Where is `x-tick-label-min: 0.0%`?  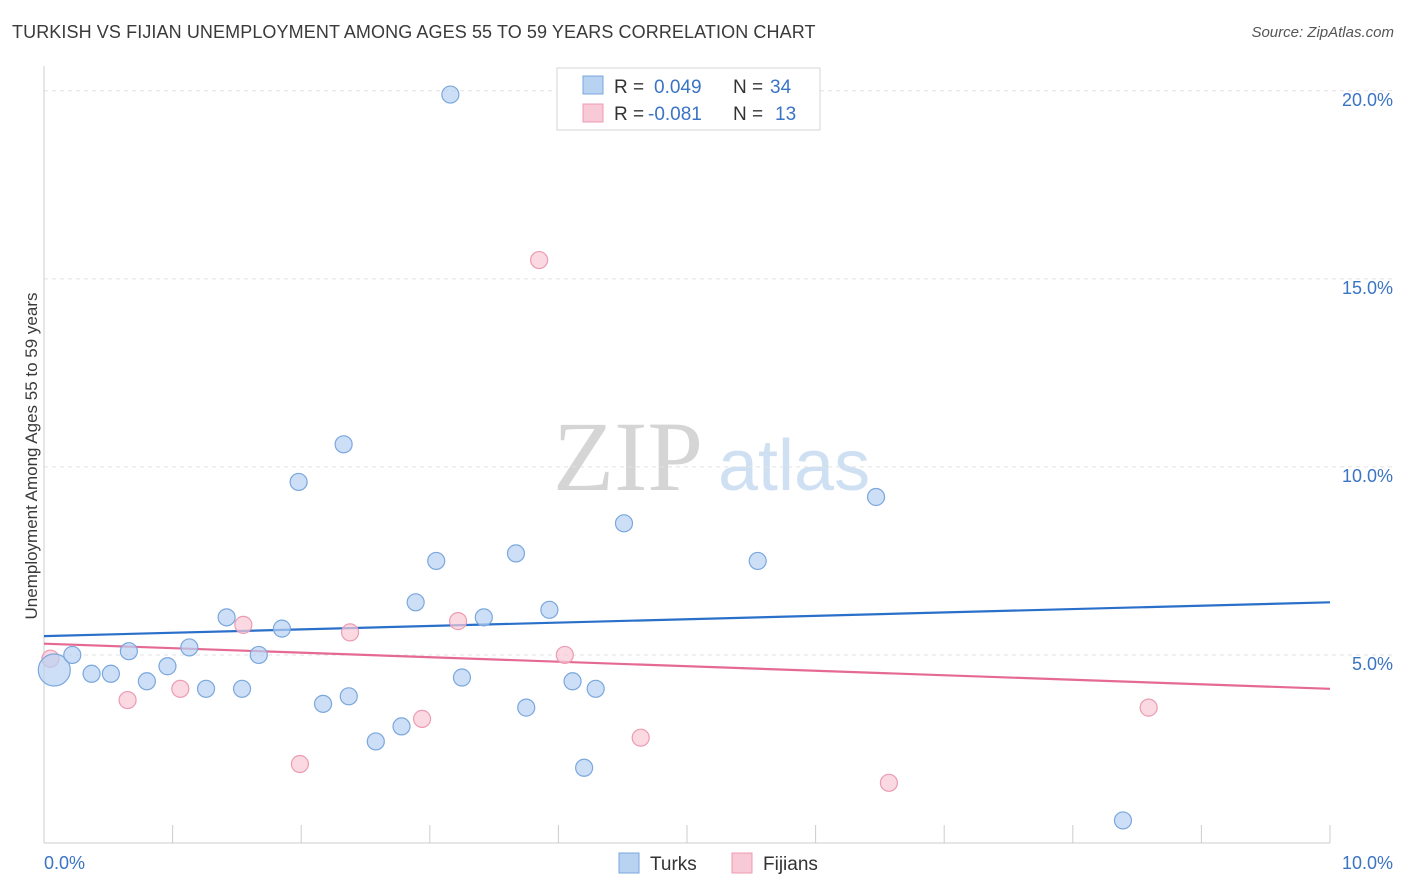 x-tick-label-min: 0.0% is located at coordinates (64, 863).